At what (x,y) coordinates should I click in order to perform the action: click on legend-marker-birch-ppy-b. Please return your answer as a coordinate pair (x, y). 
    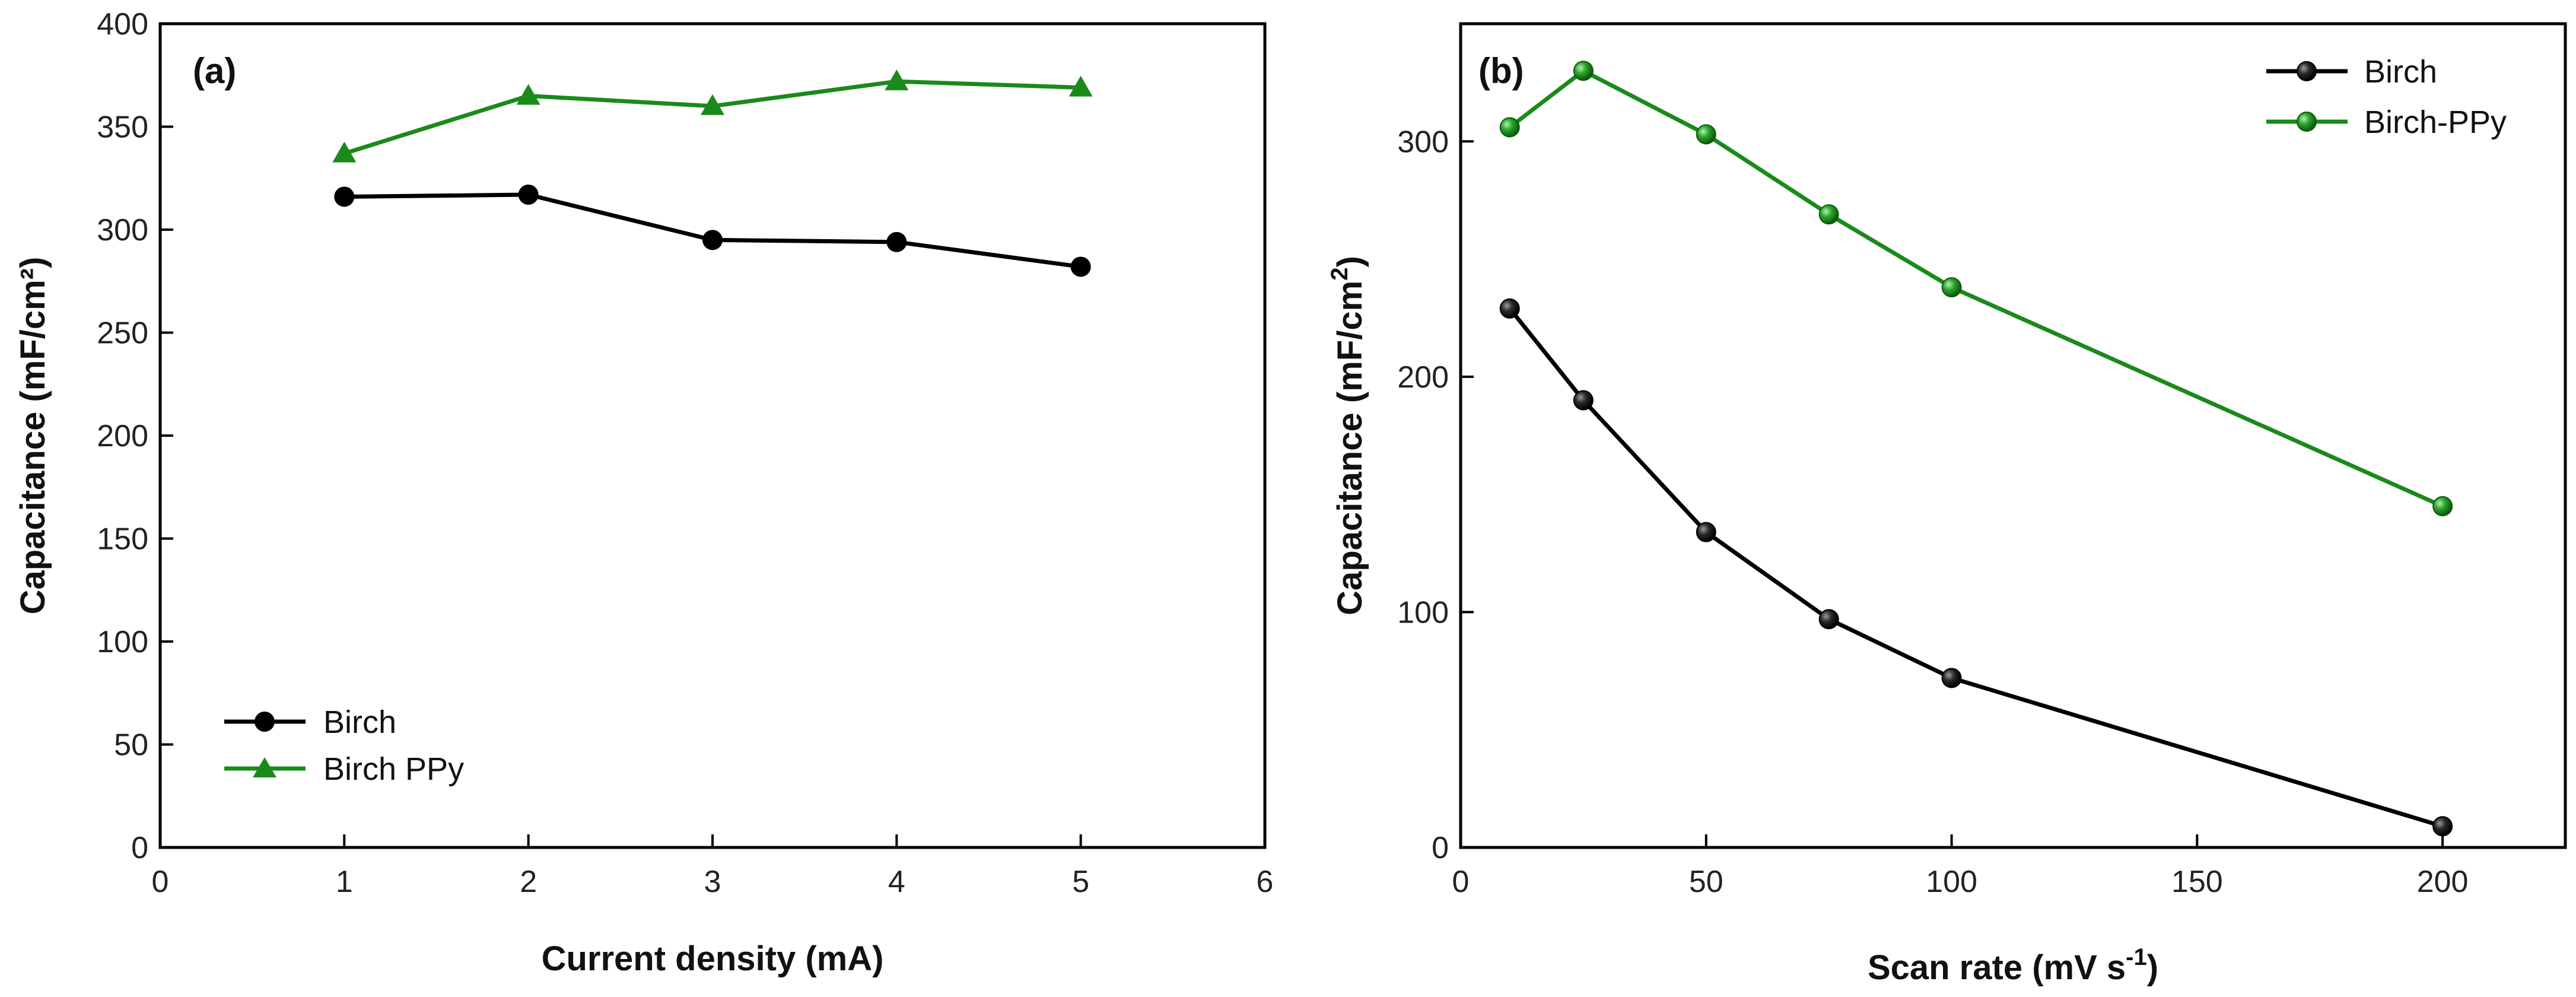
    Looking at the image, I should click on (2307, 122).